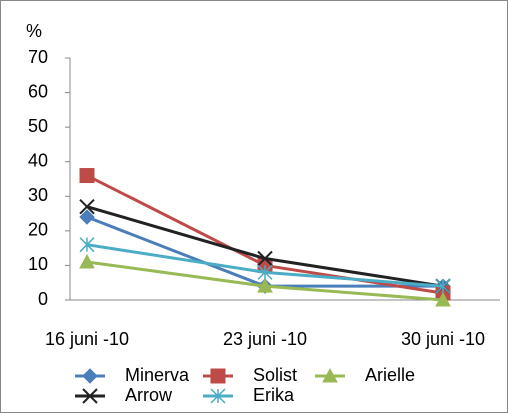 The height and width of the screenshot is (414, 509). I want to click on legend-label: Arrow, so click(149, 395).